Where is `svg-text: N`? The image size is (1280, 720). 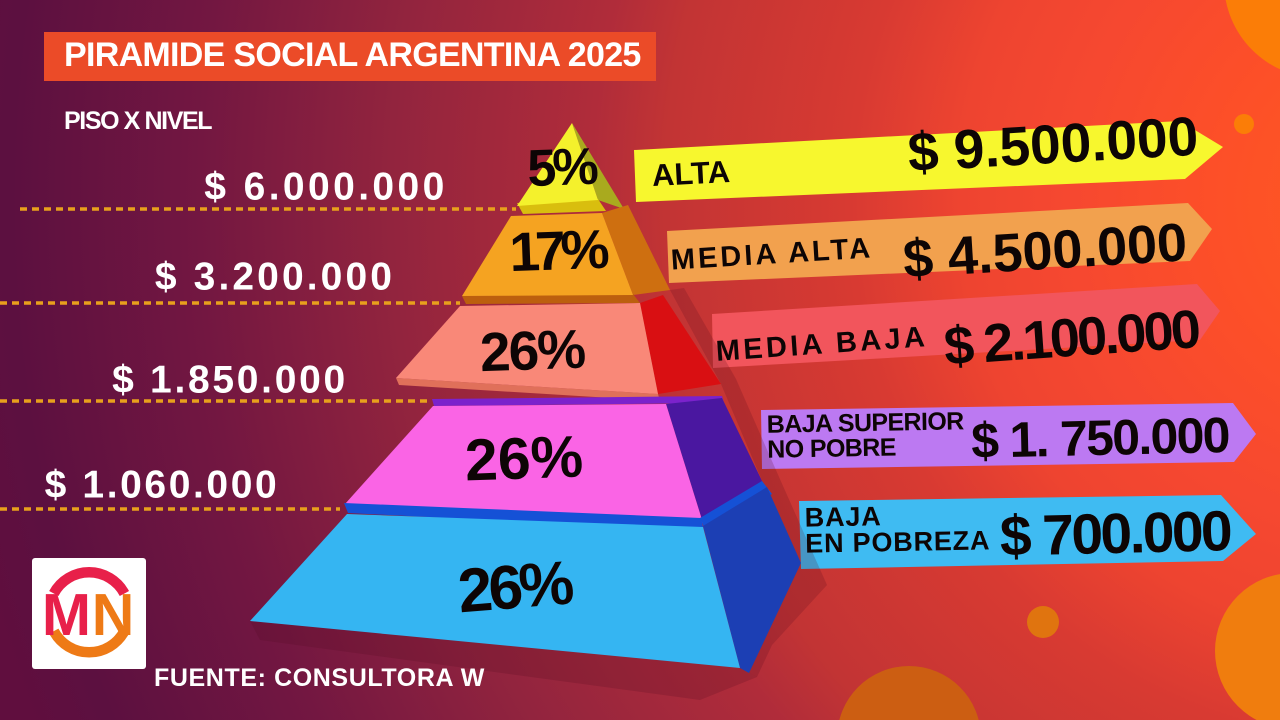 svg-text: N is located at coordinates (113, 615).